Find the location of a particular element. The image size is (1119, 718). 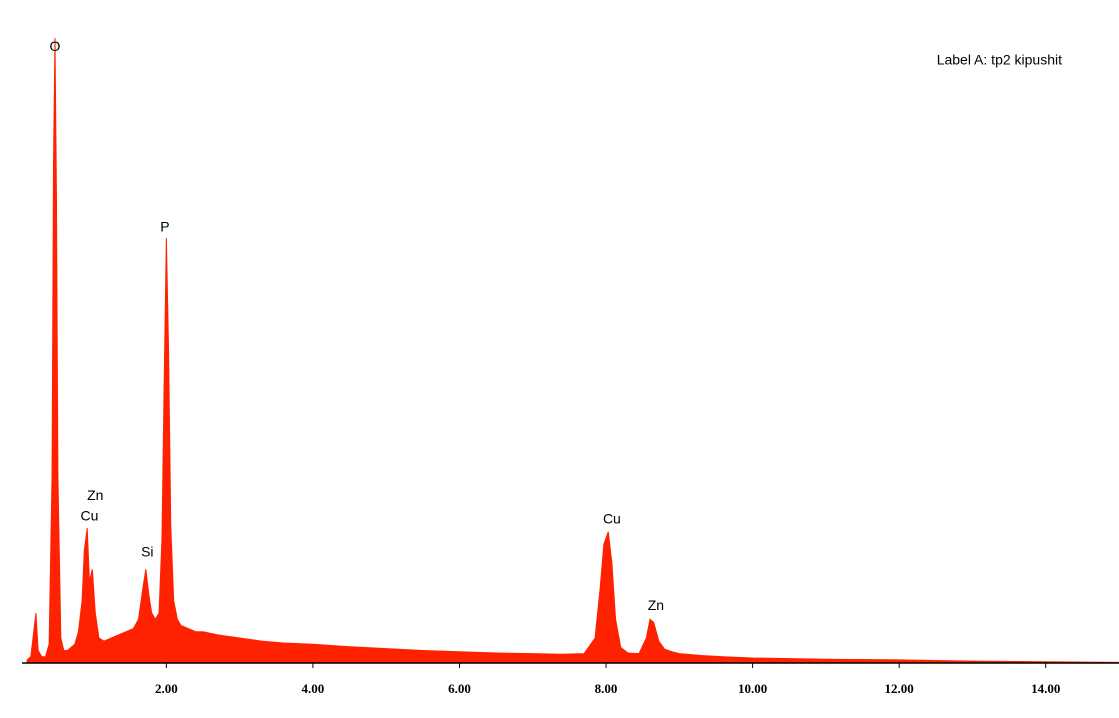

x-tick-label: 2.00 is located at coordinates (166, 688).